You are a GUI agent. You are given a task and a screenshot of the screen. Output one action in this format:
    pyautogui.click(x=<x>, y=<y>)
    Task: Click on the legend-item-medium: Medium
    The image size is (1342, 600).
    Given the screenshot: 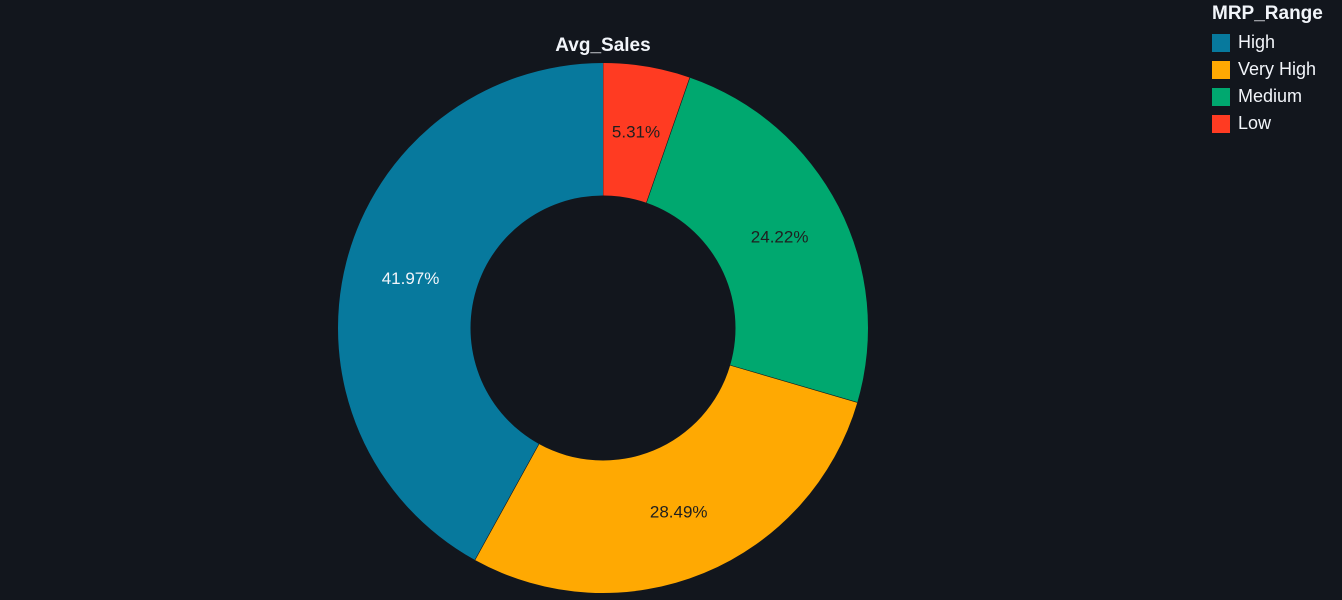 What is the action you would take?
    pyautogui.click(x=1267, y=96)
    